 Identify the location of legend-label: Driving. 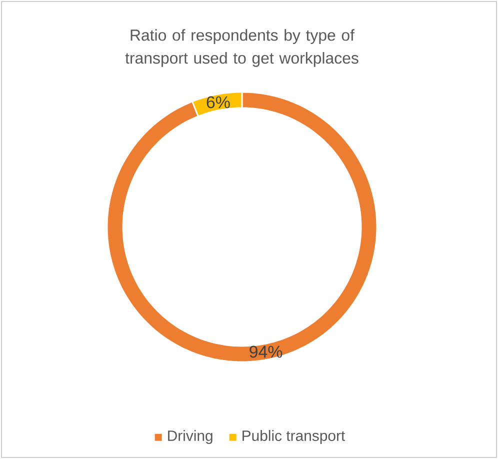
(190, 437).